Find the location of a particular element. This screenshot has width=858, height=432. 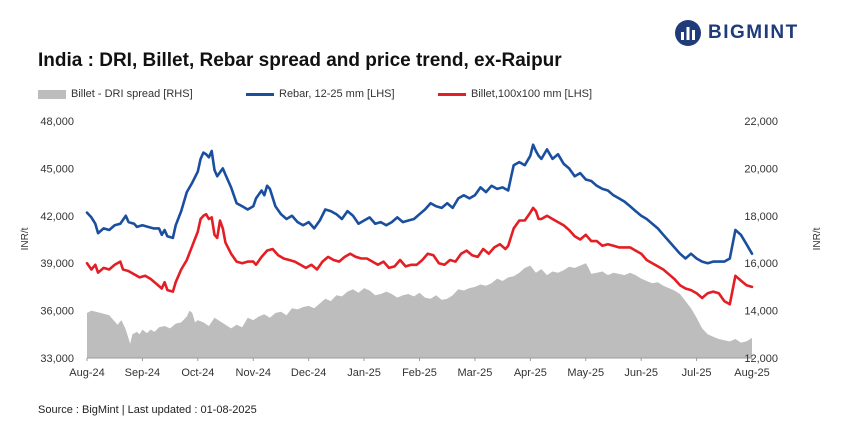

brand-name: BIGMINT is located at coordinates (753, 32).